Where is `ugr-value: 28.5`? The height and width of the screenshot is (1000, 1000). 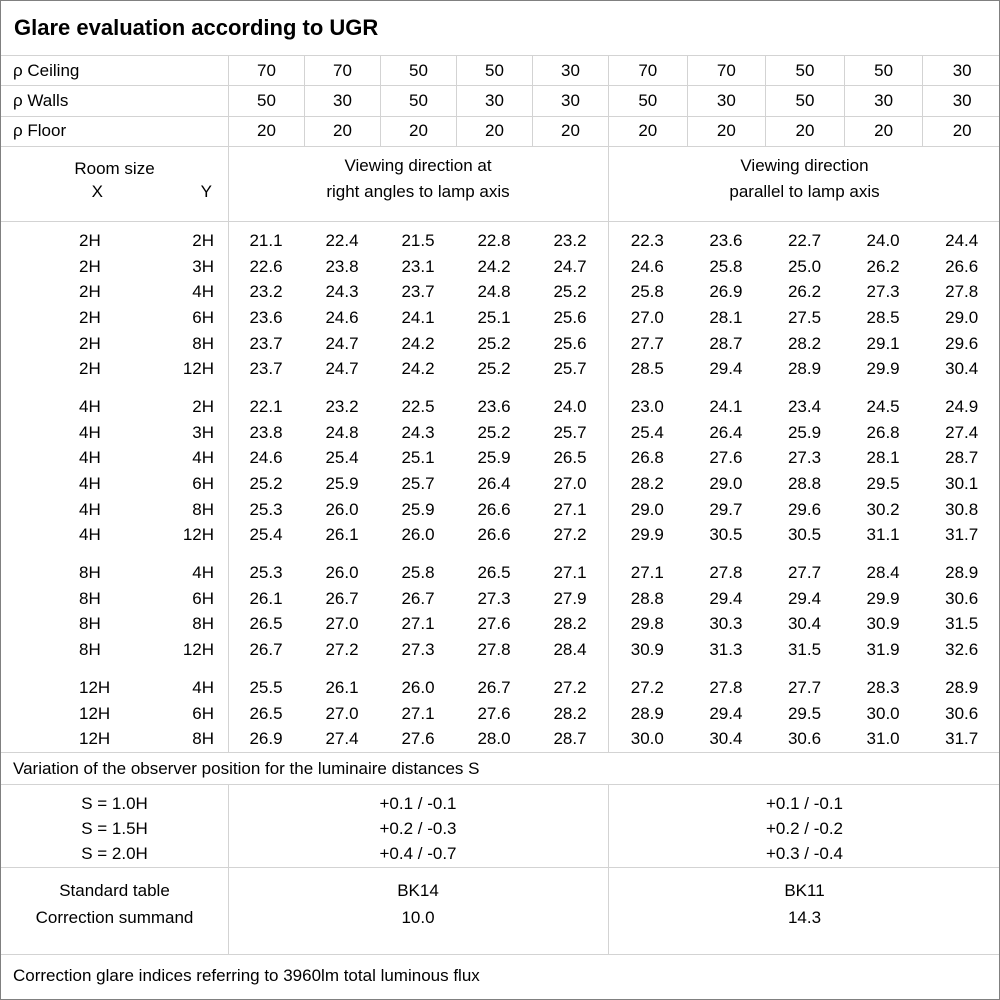 ugr-value: 28.5 is located at coordinates (647, 369).